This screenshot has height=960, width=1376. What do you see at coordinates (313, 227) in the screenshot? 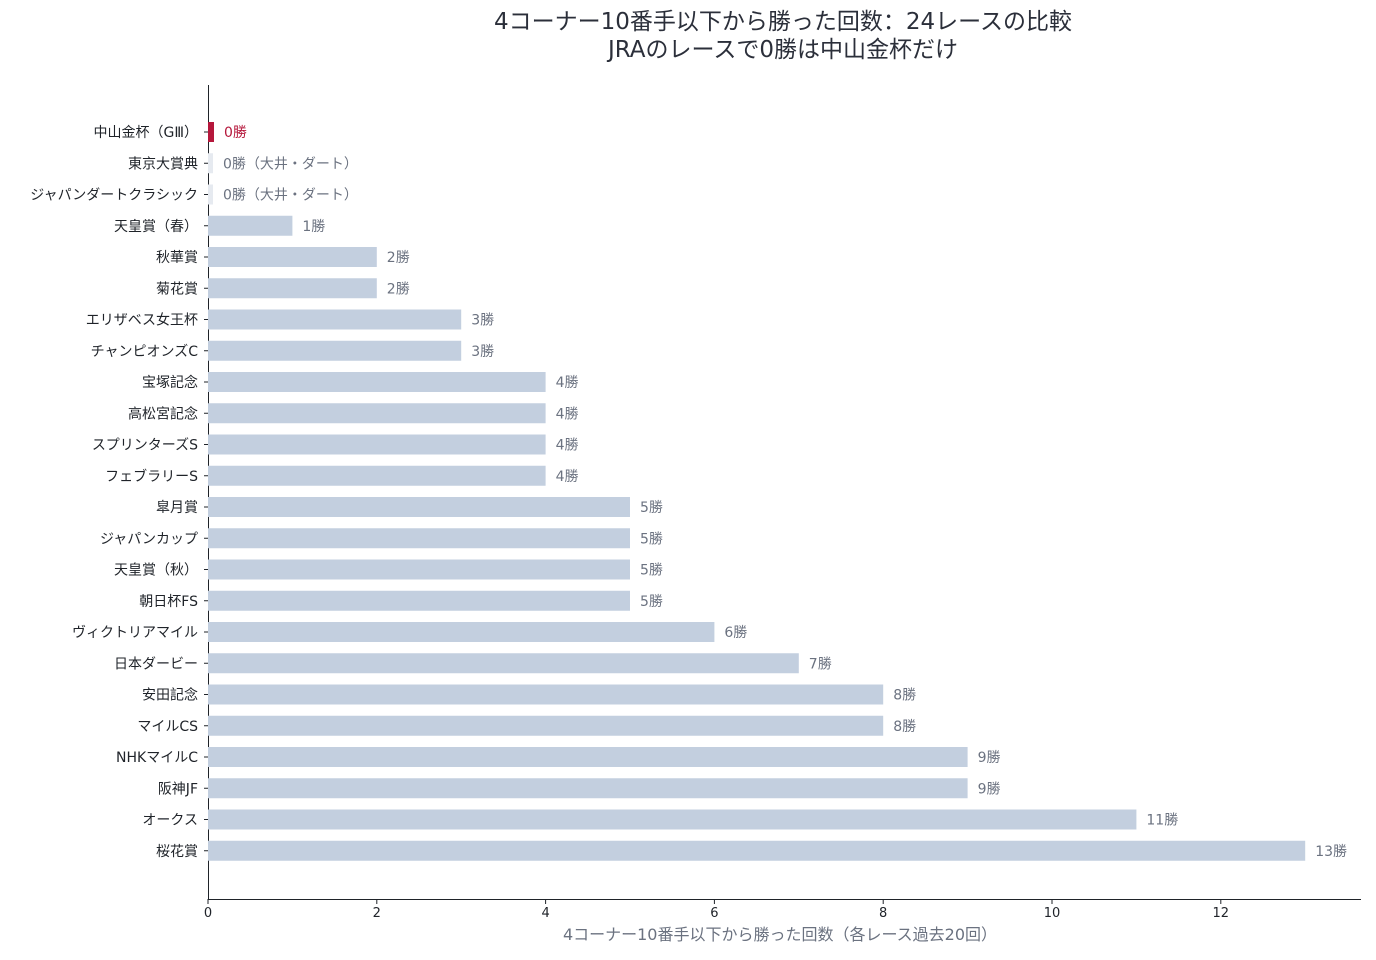
I see `value-label: 1勝` at bounding box center [313, 227].